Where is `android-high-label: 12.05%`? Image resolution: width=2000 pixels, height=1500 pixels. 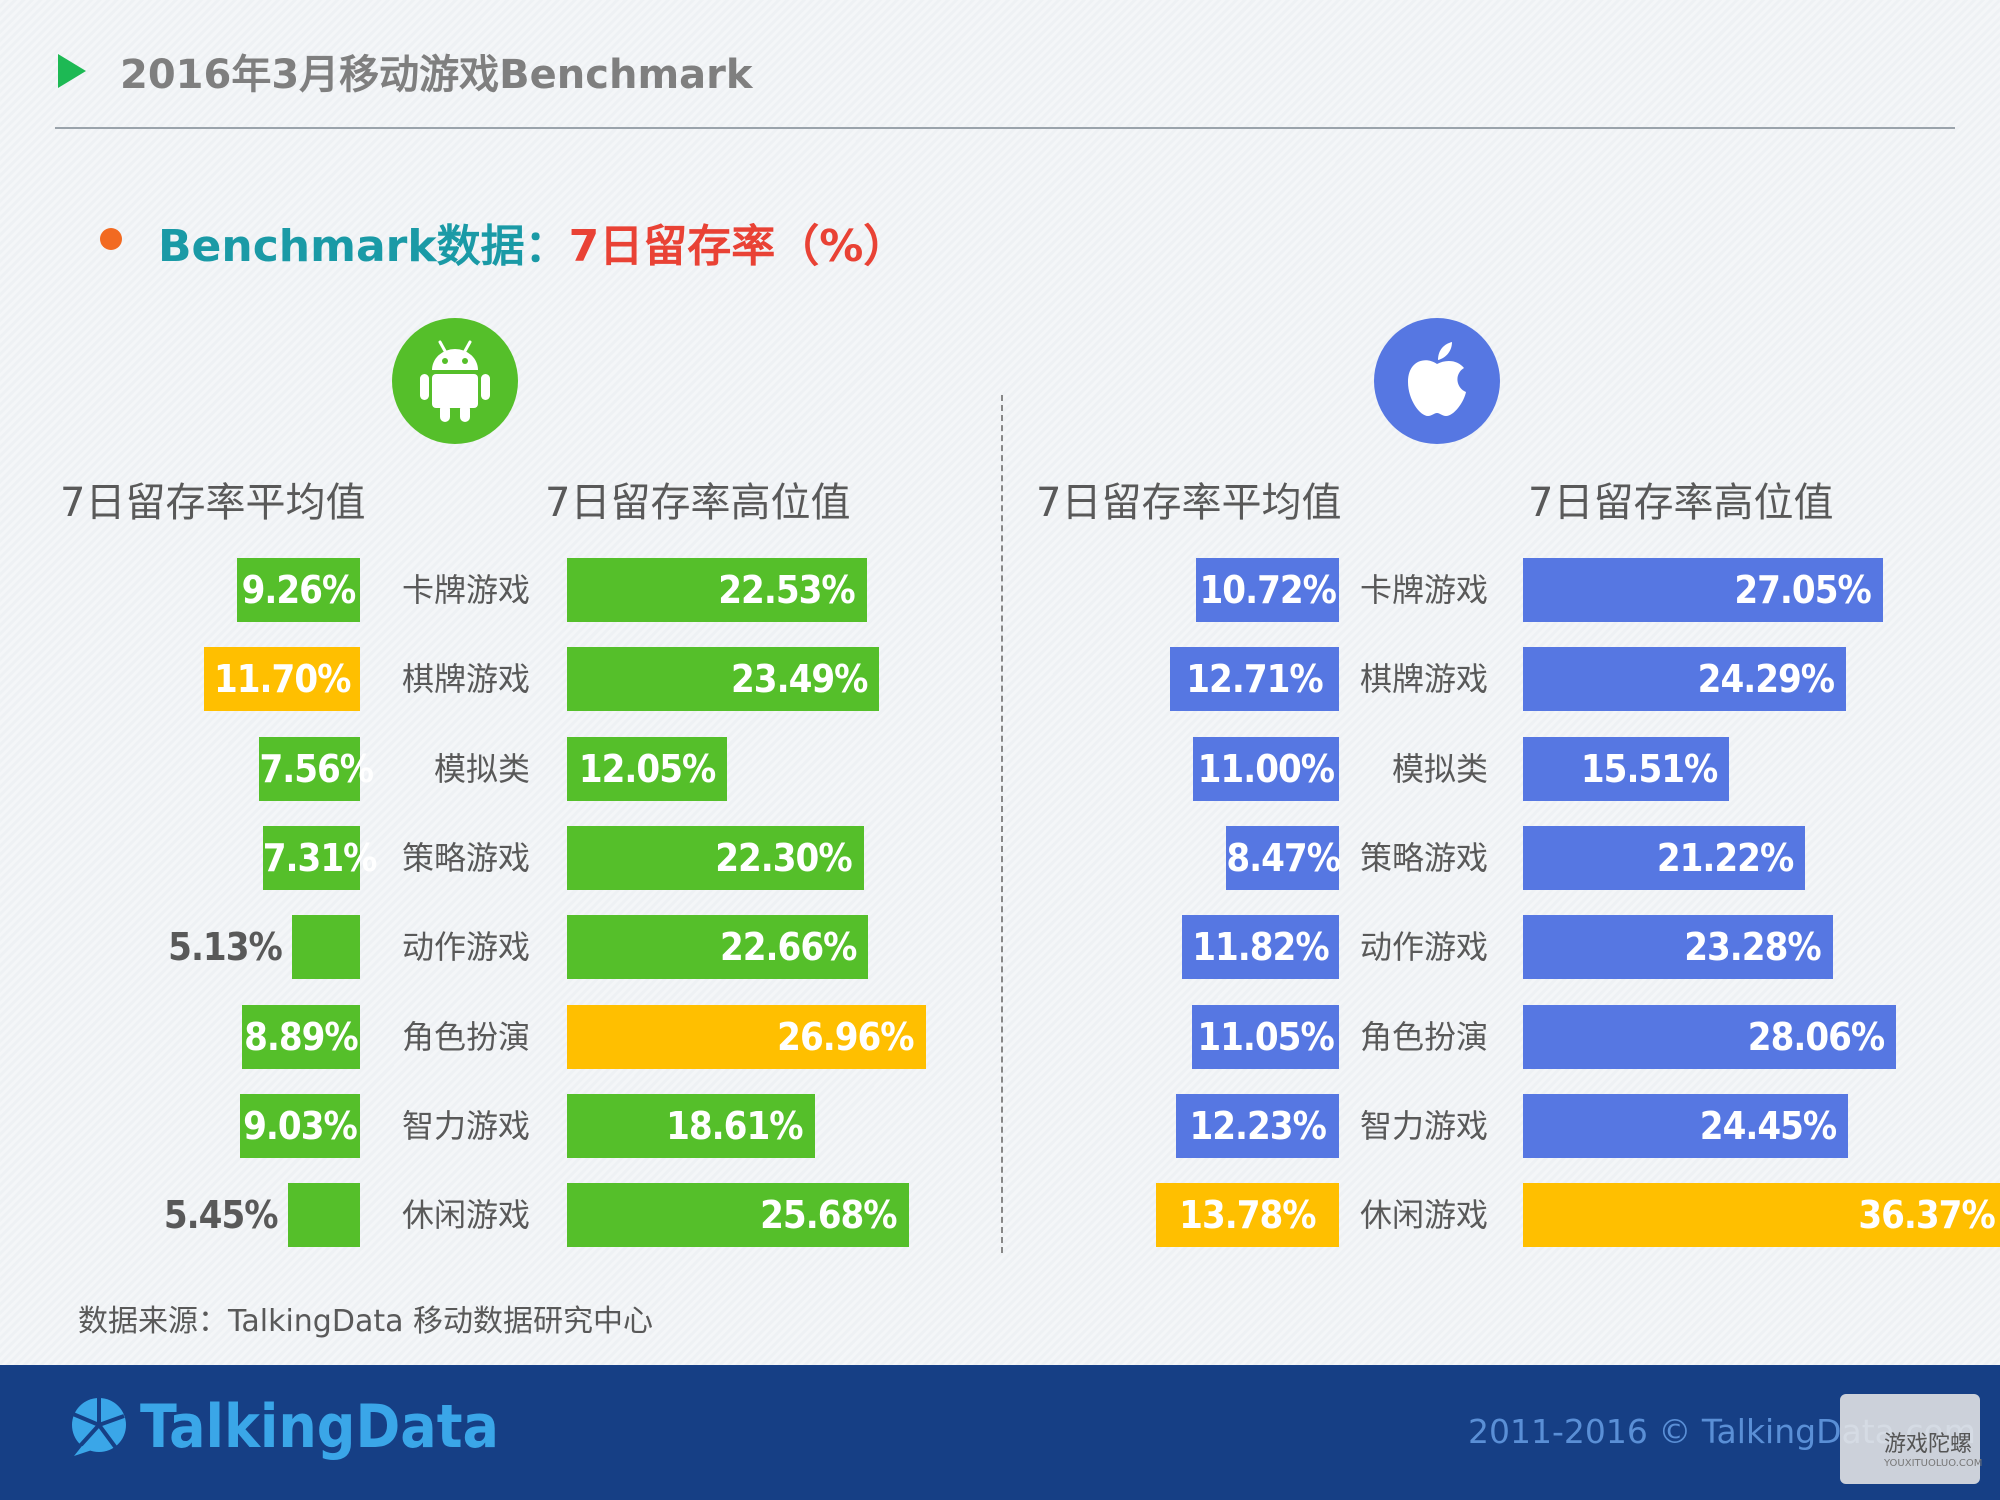 android-high-label: 12.05% is located at coordinates (647, 768).